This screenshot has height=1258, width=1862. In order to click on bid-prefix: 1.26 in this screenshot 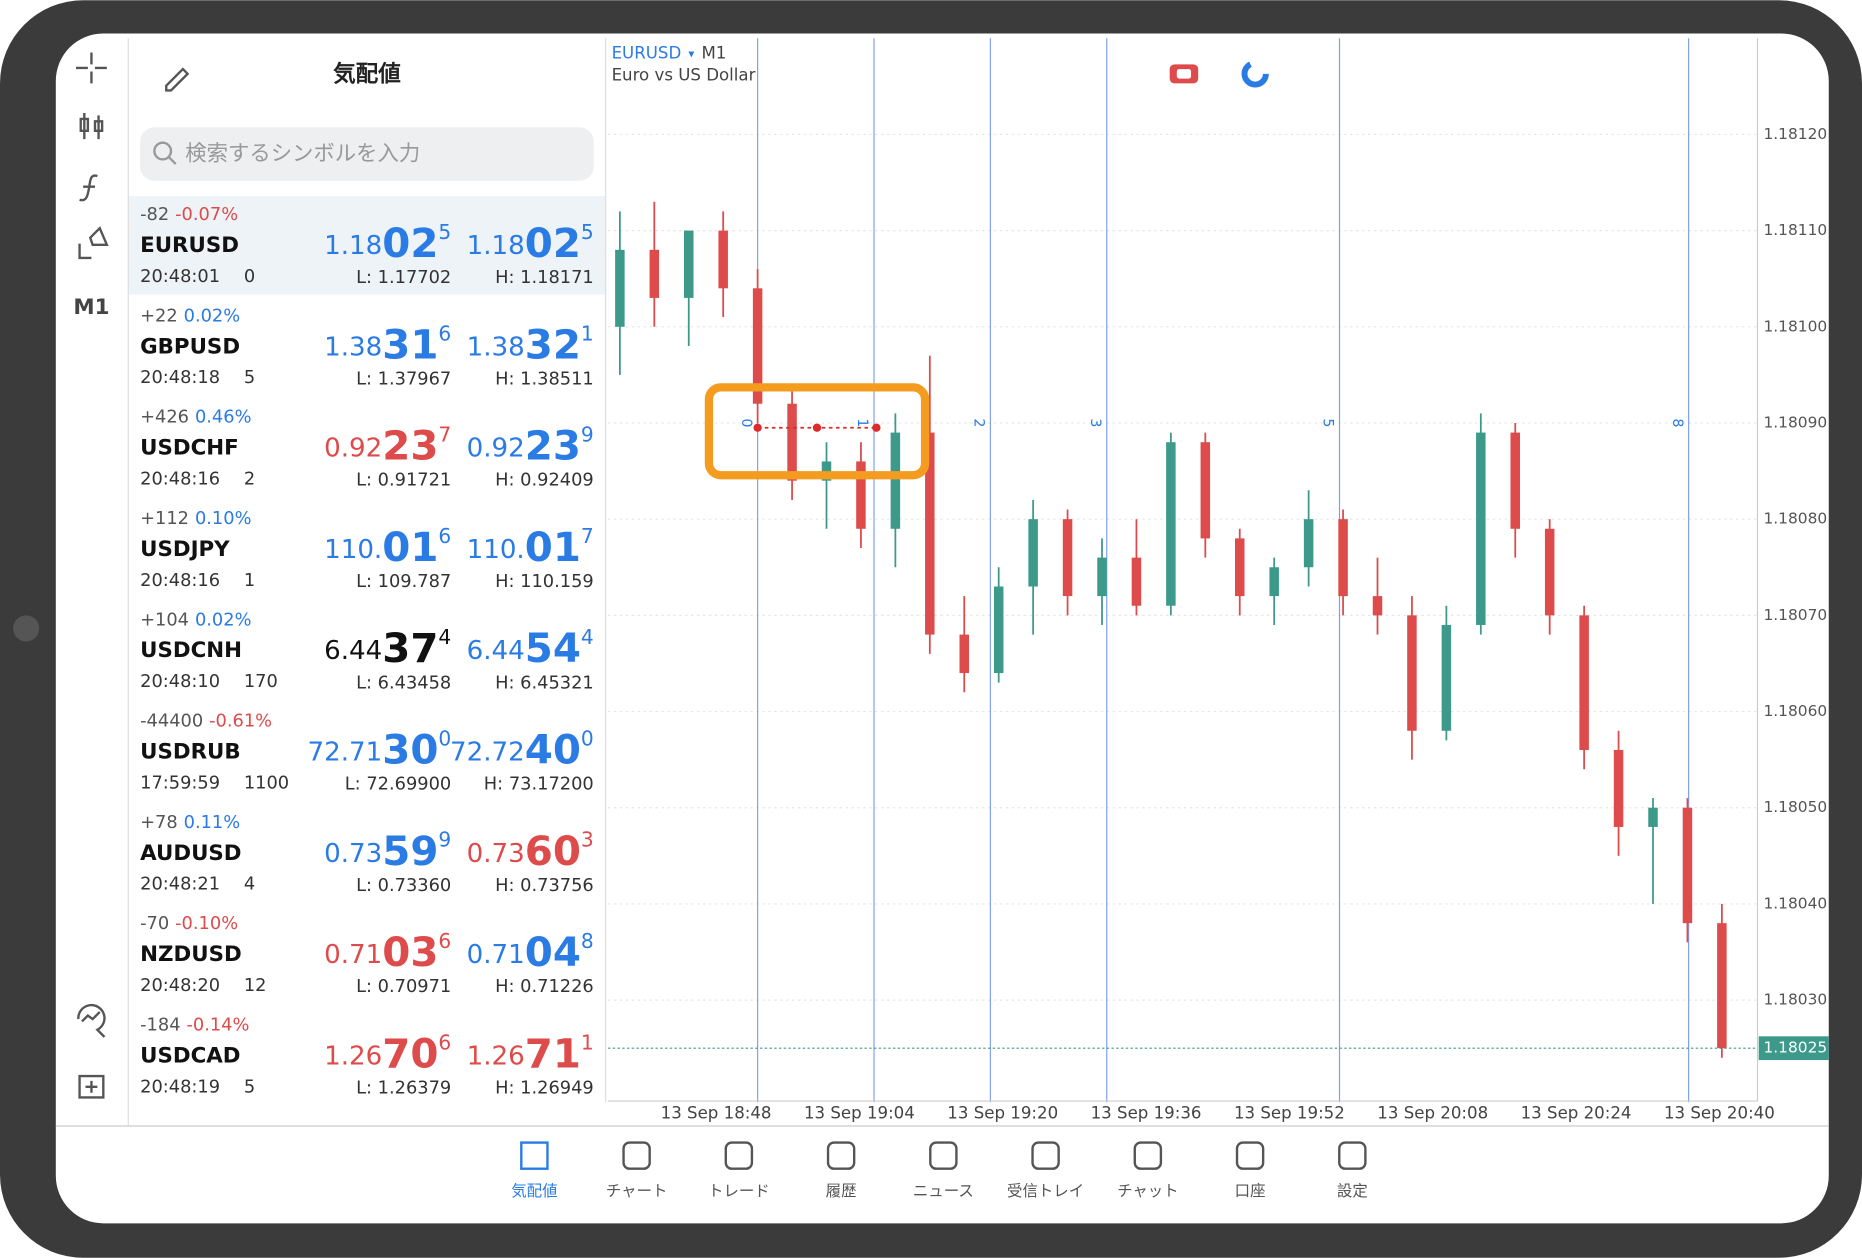, I will do `click(353, 1056)`.